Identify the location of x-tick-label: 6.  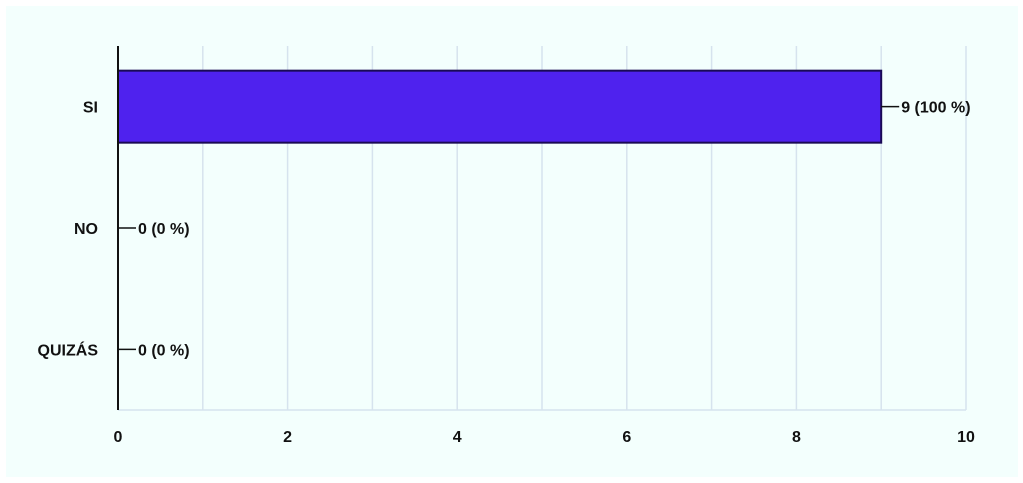
(626, 437).